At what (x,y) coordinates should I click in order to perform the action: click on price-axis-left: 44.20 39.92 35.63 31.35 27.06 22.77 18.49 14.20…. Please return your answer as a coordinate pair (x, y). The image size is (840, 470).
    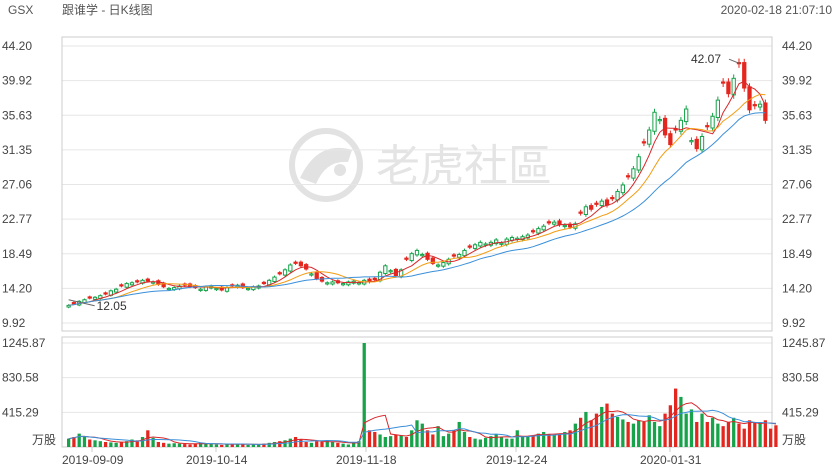
    Looking at the image, I should click on (17, 184).